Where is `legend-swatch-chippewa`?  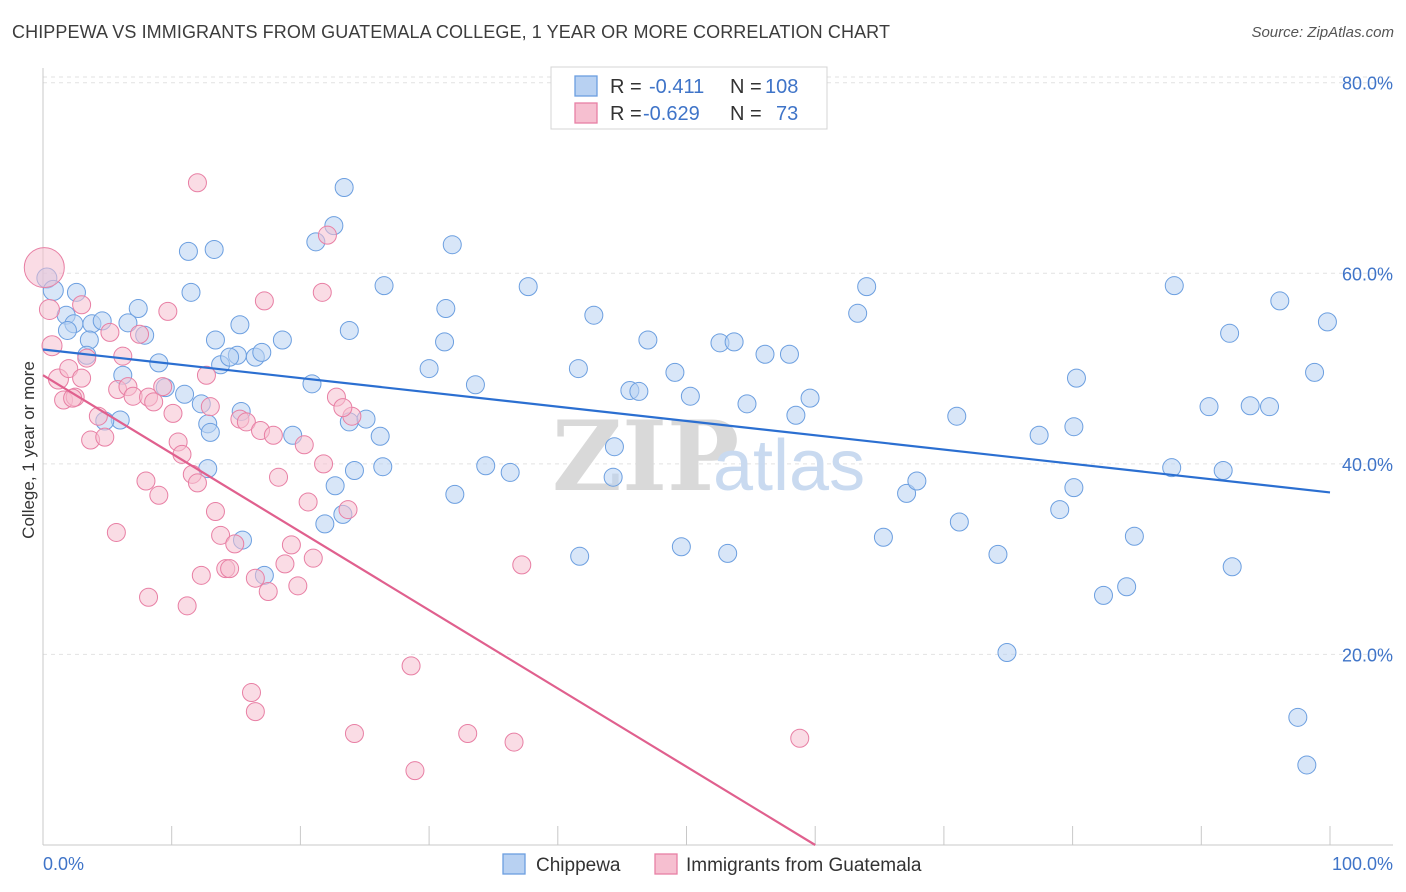
legend-swatch-chippewa is located at coordinates (586, 86).